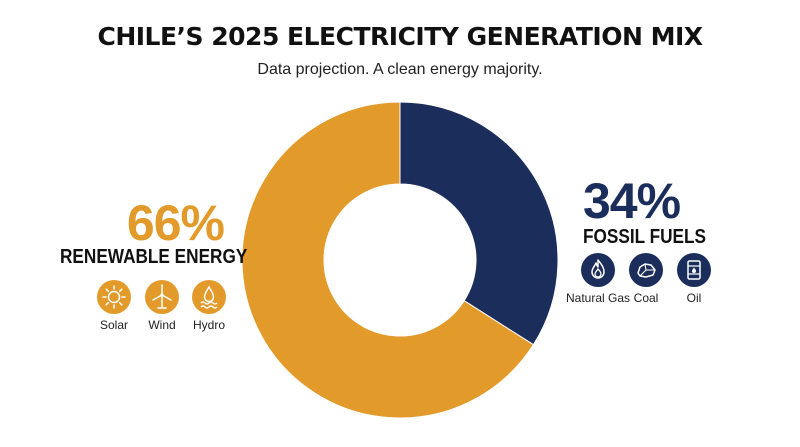  What do you see at coordinates (694, 270) in the screenshot?
I see `oil-barrel-icon` at bounding box center [694, 270].